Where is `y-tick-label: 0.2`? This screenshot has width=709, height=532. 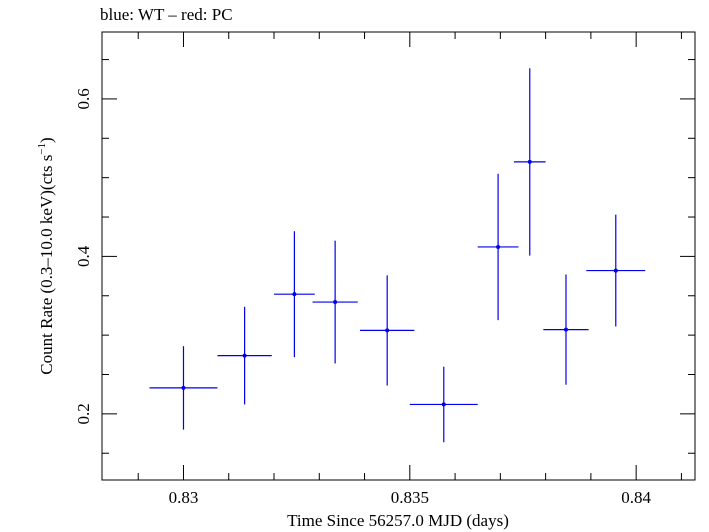
y-tick-label: 0.2 is located at coordinates (83, 413).